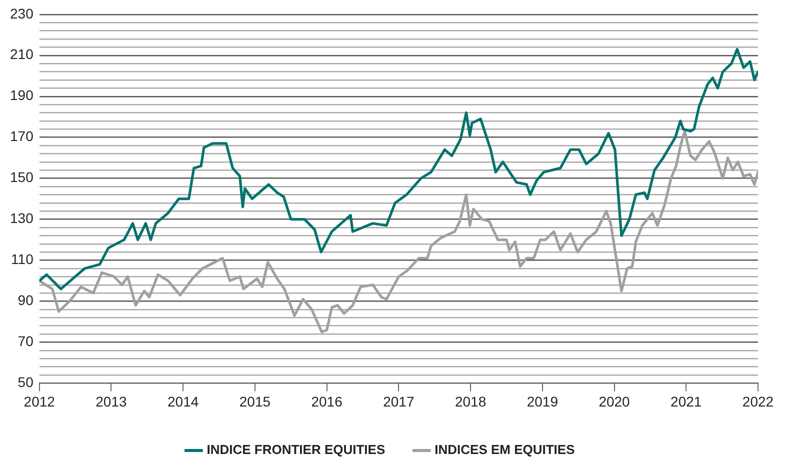 The image size is (798, 473). I want to click on x-tick-label: 2022, so click(758, 401).